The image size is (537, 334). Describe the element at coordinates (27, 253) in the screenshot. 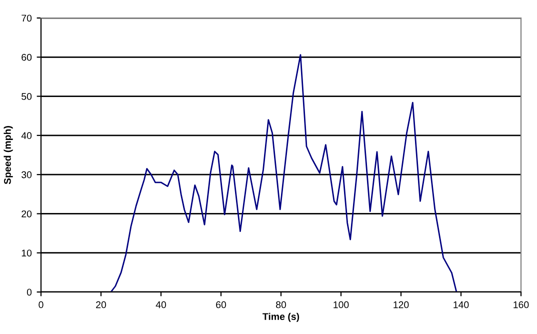

I see `y-tick-label: 10` at that location.